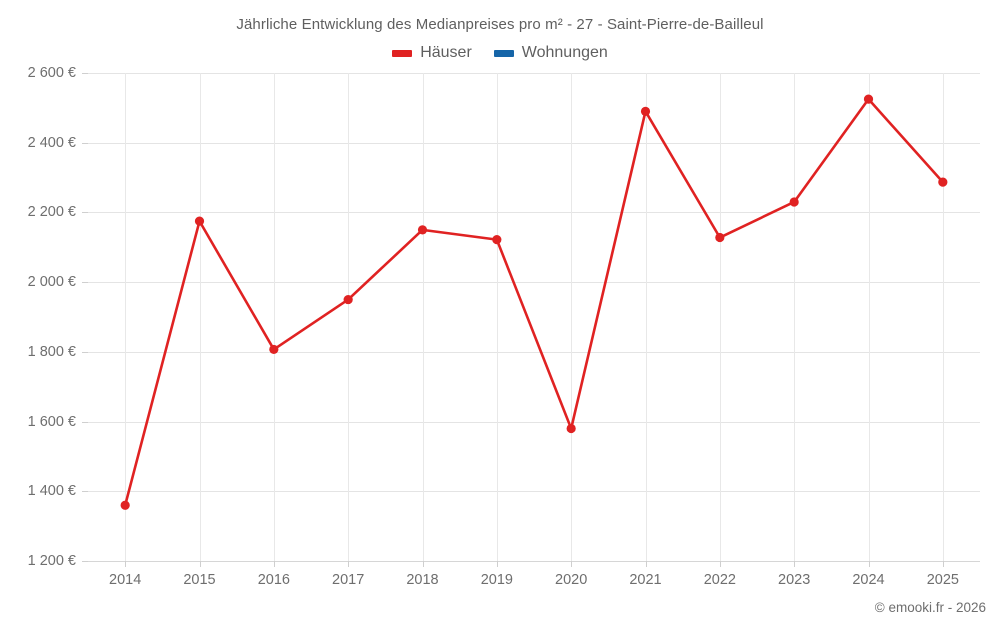  I want to click on y-axis-tick-label: 2 000 €, so click(51, 282).